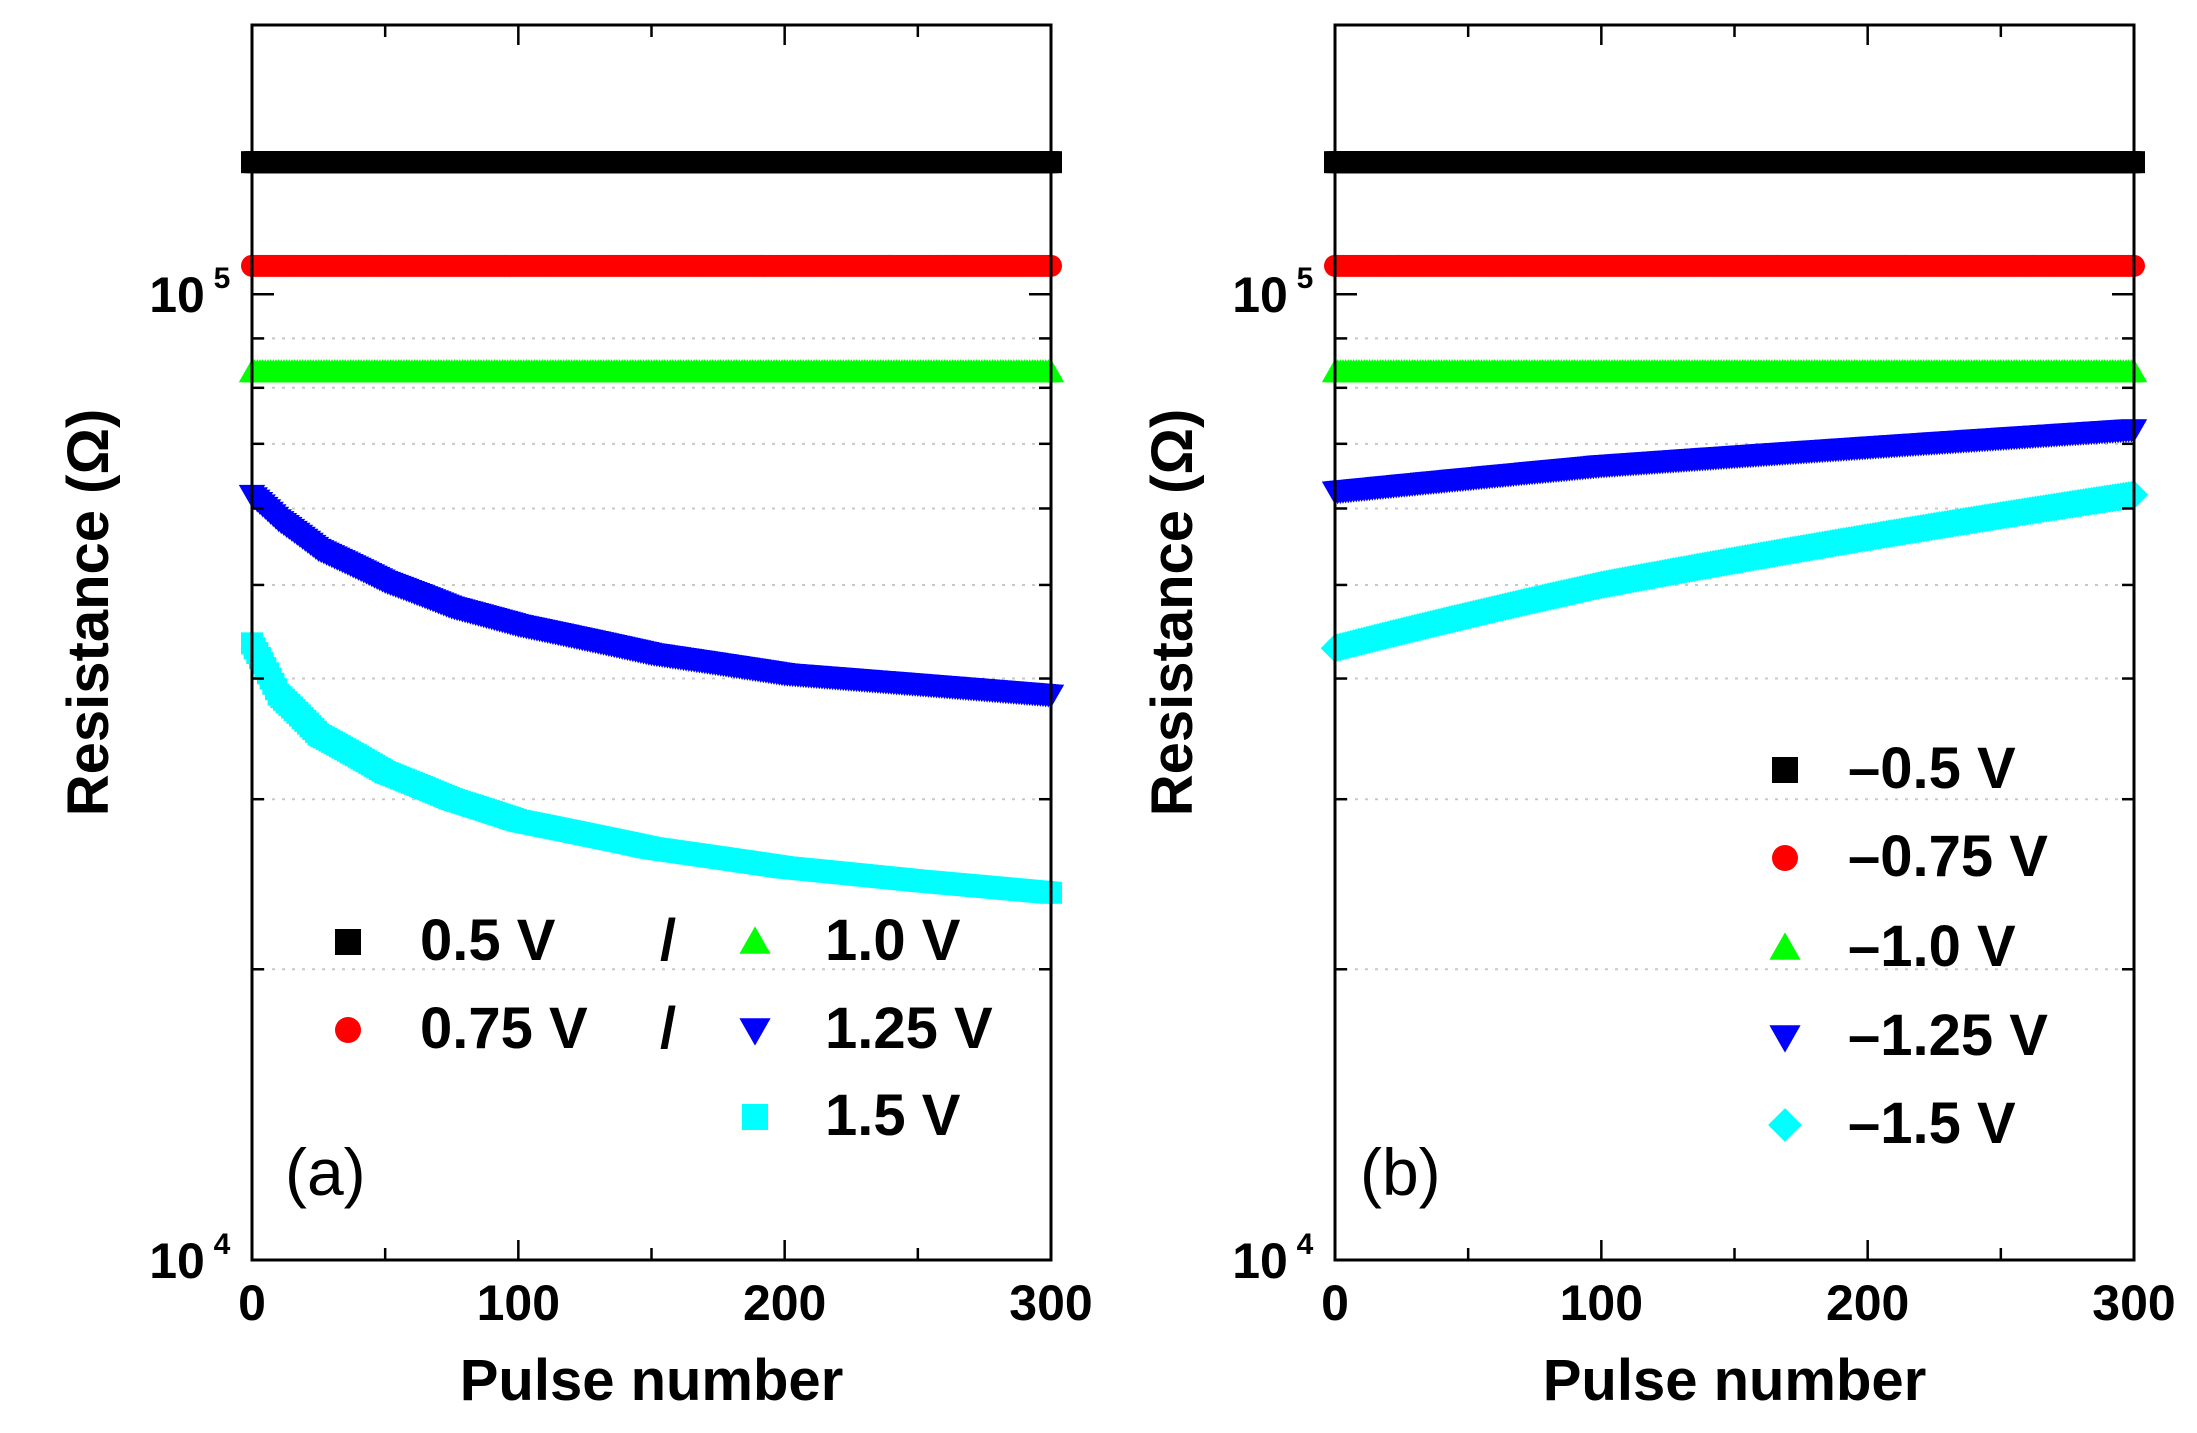 This screenshot has height=1433, width=2197. Describe the element at coordinates (488, 940) in the screenshot. I see `legend-label: 0.5 V` at that location.